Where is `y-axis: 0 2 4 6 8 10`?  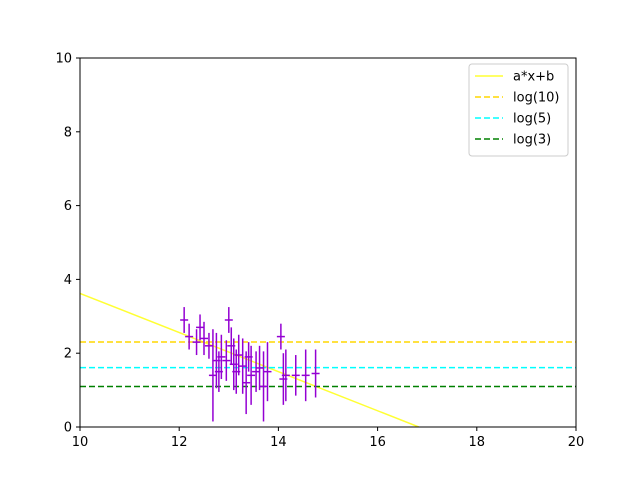
y-axis: 0 2 4 6 8 10 is located at coordinates (67, 244).